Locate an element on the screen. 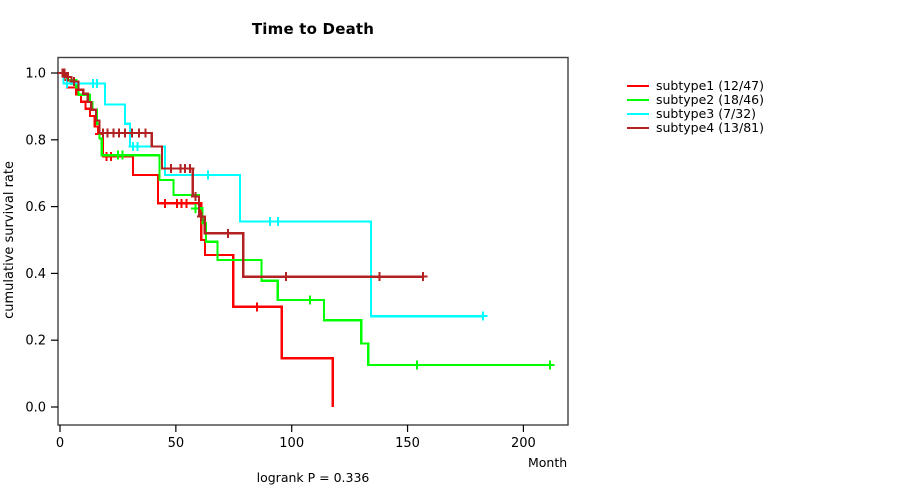 This screenshot has height=500, width=900. x-tick-label: 100 is located at coordinates (291, 443).